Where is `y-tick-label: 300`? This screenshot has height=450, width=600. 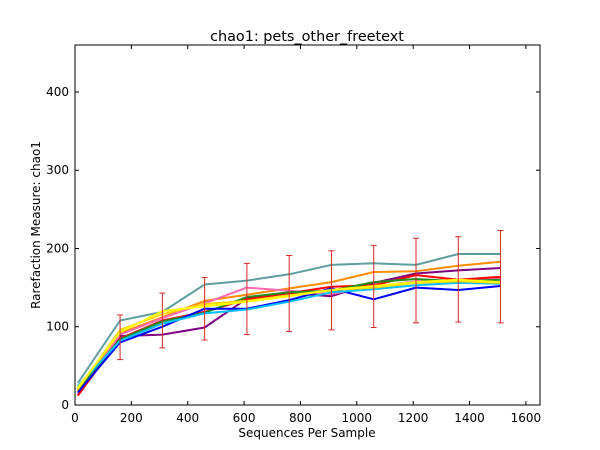
y-tick-label: 300 is located at coordinates (57, 170).